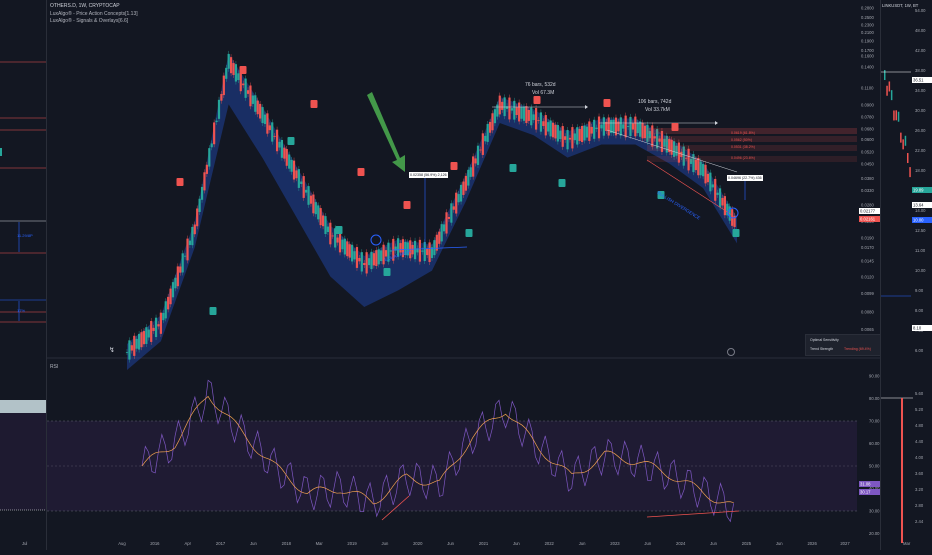 This screenshot has height=555, width=932. I want to click on divergence-price-line, so click(689, 187).